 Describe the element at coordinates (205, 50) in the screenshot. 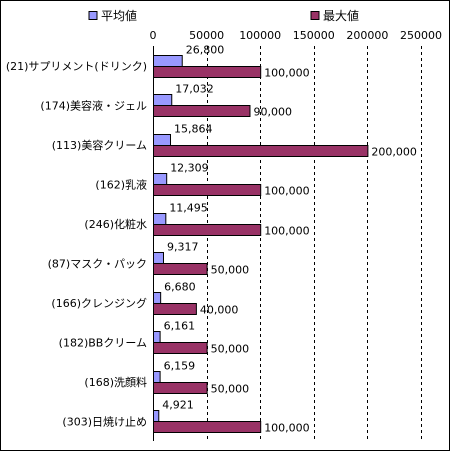

I see `data-label: 26,800` at that location.